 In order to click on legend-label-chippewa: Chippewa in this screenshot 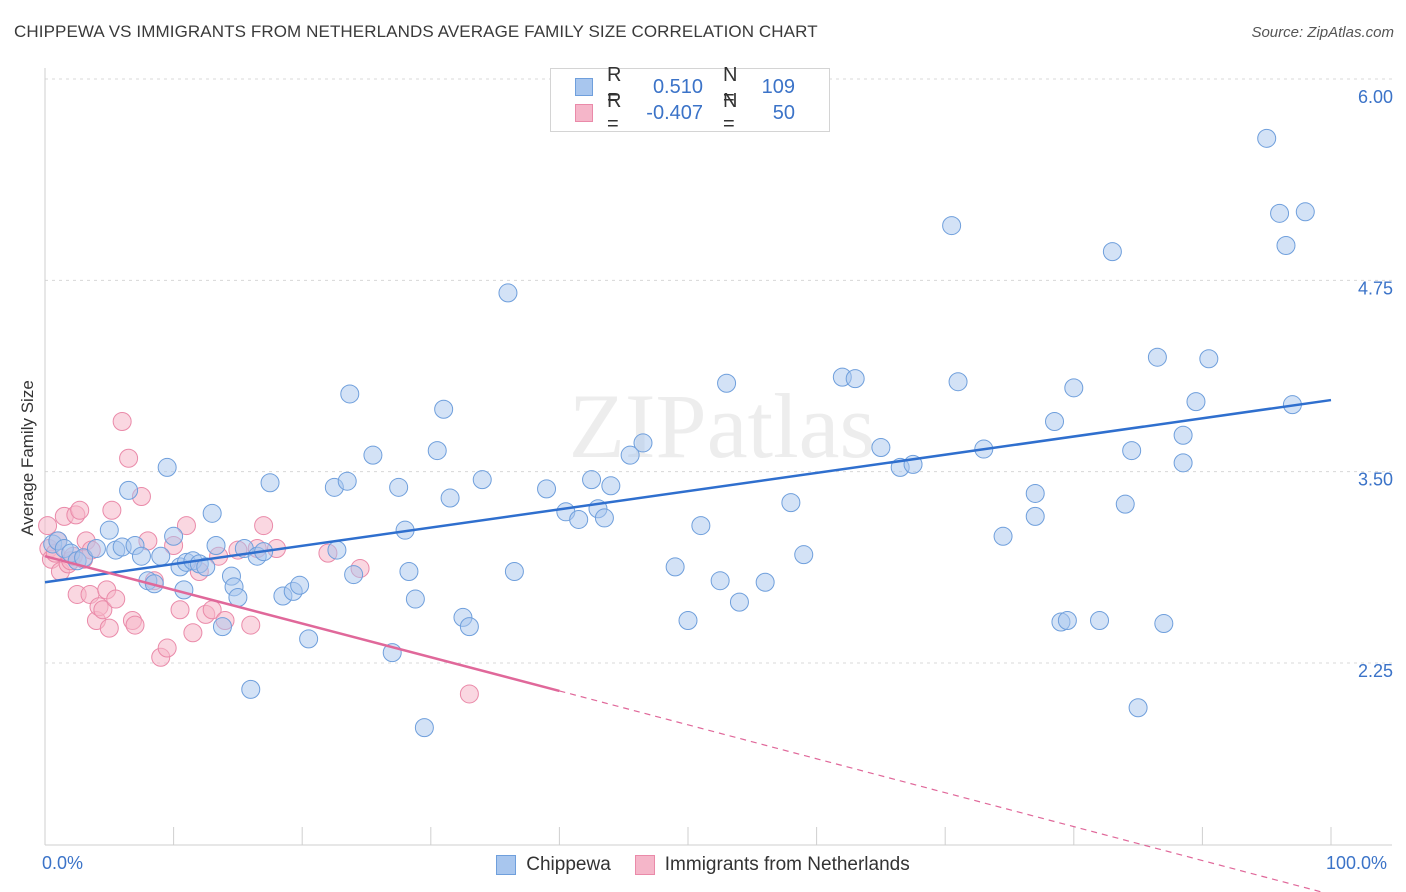, I will do `click(568, 864)`.